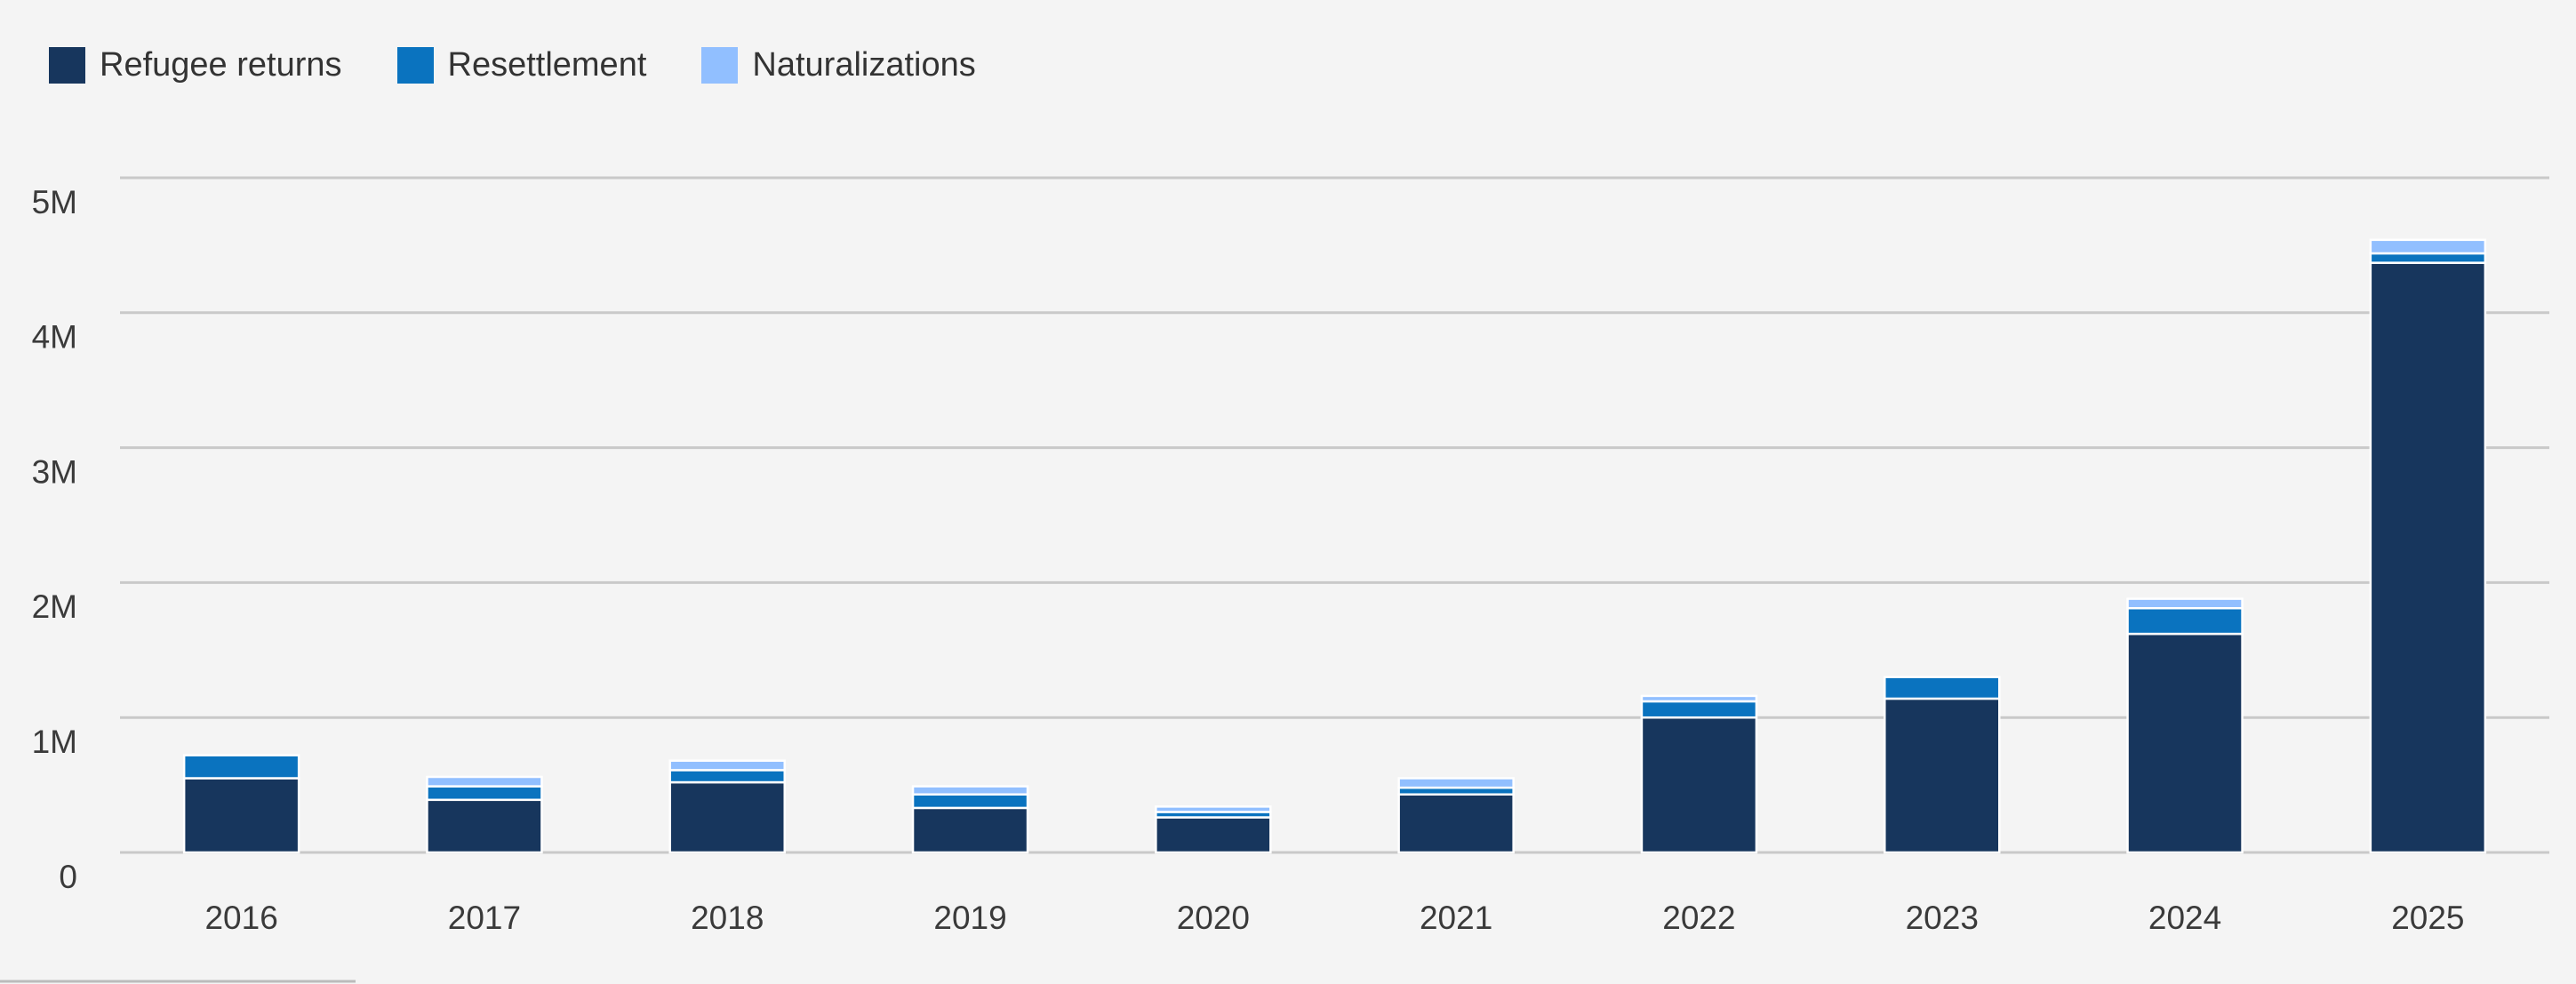 This screenshot has width=2576, height=984. I want to click on x-tick-label: 2021, so click(1456, 918).